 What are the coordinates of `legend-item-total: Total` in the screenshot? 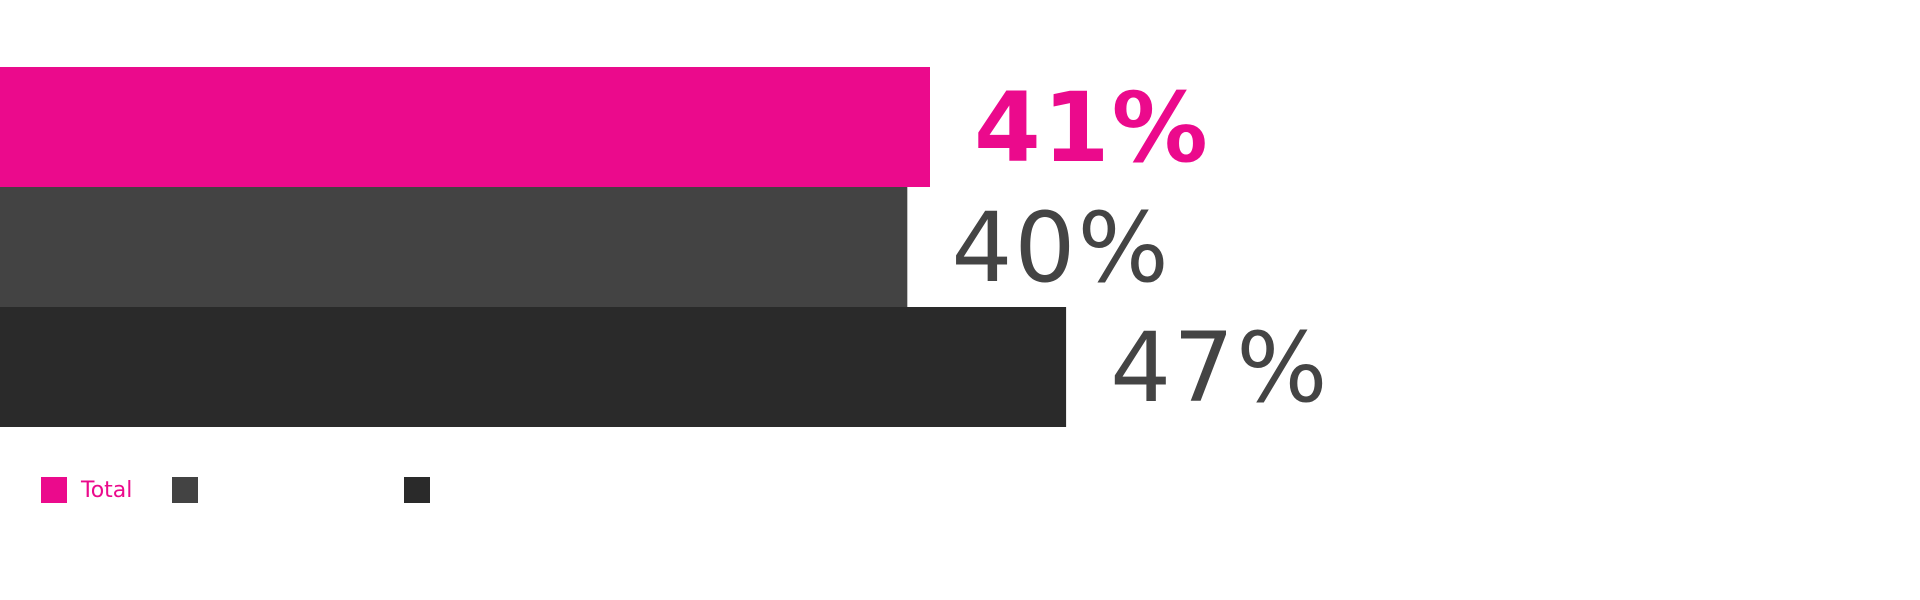 It's located at (106, 490).